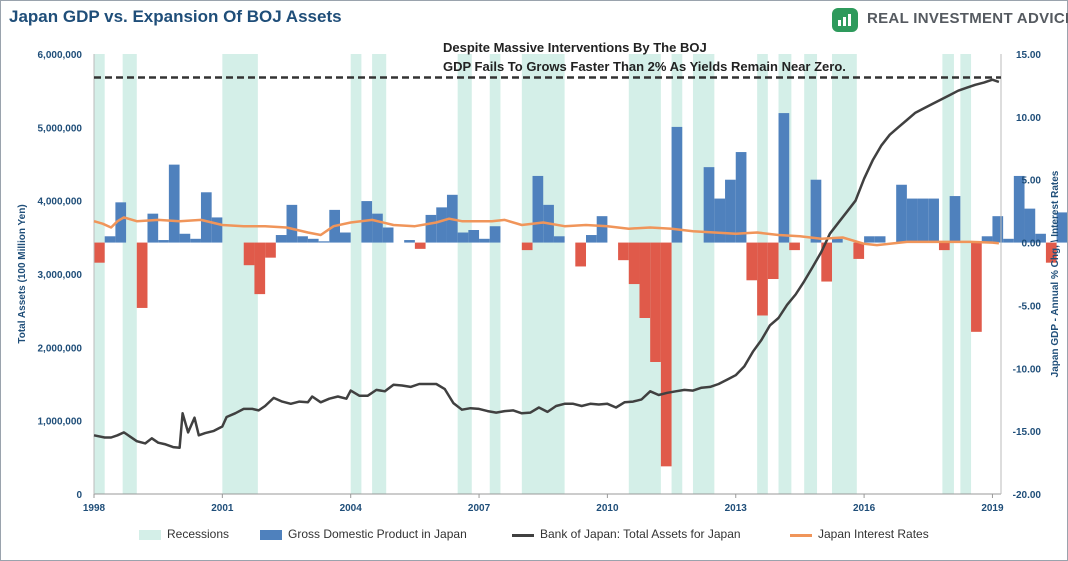 This screenshot has width=1068, height=561. I want to click on x-tick-label: 1998, so click(94, 508).